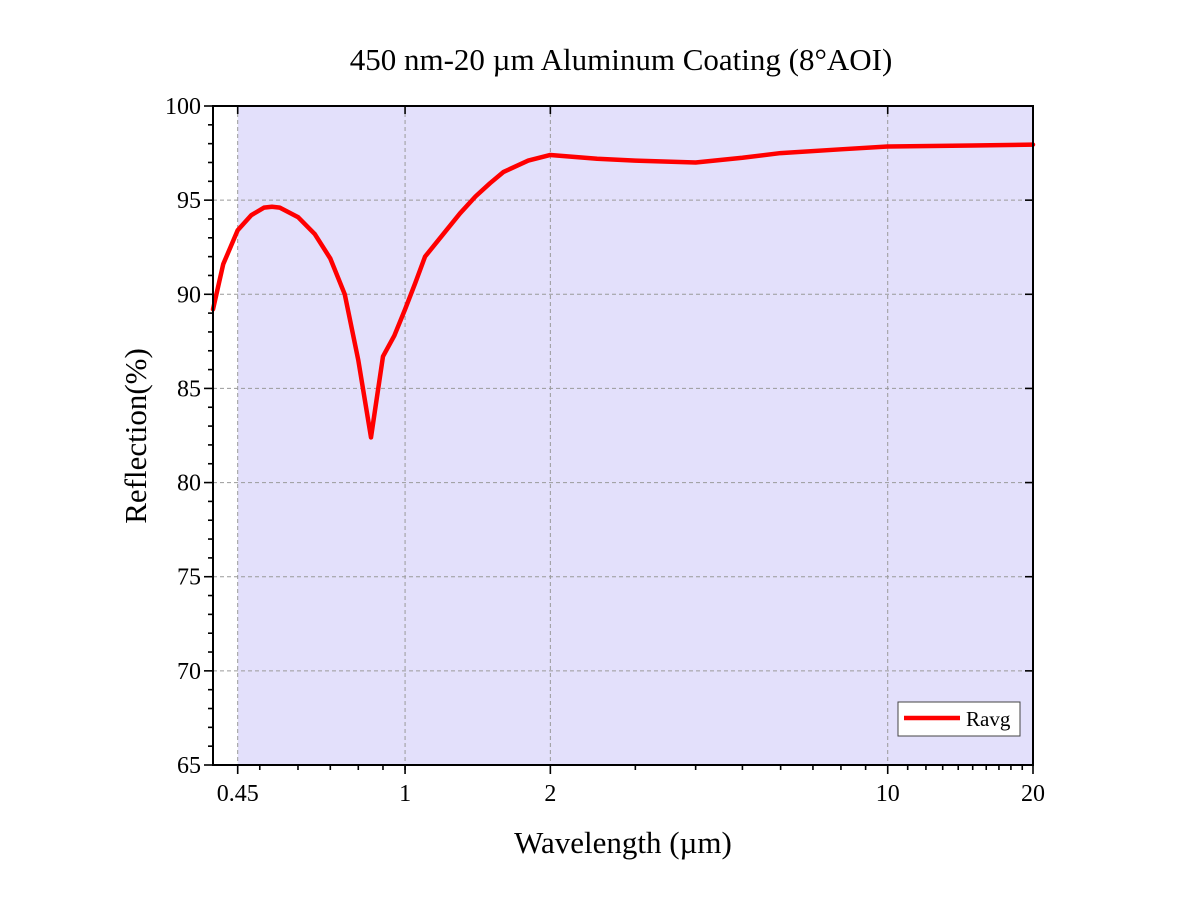 This screenshot has width=1200, height=918. I want to click on y-tick-label: 90, so click(189, 295).